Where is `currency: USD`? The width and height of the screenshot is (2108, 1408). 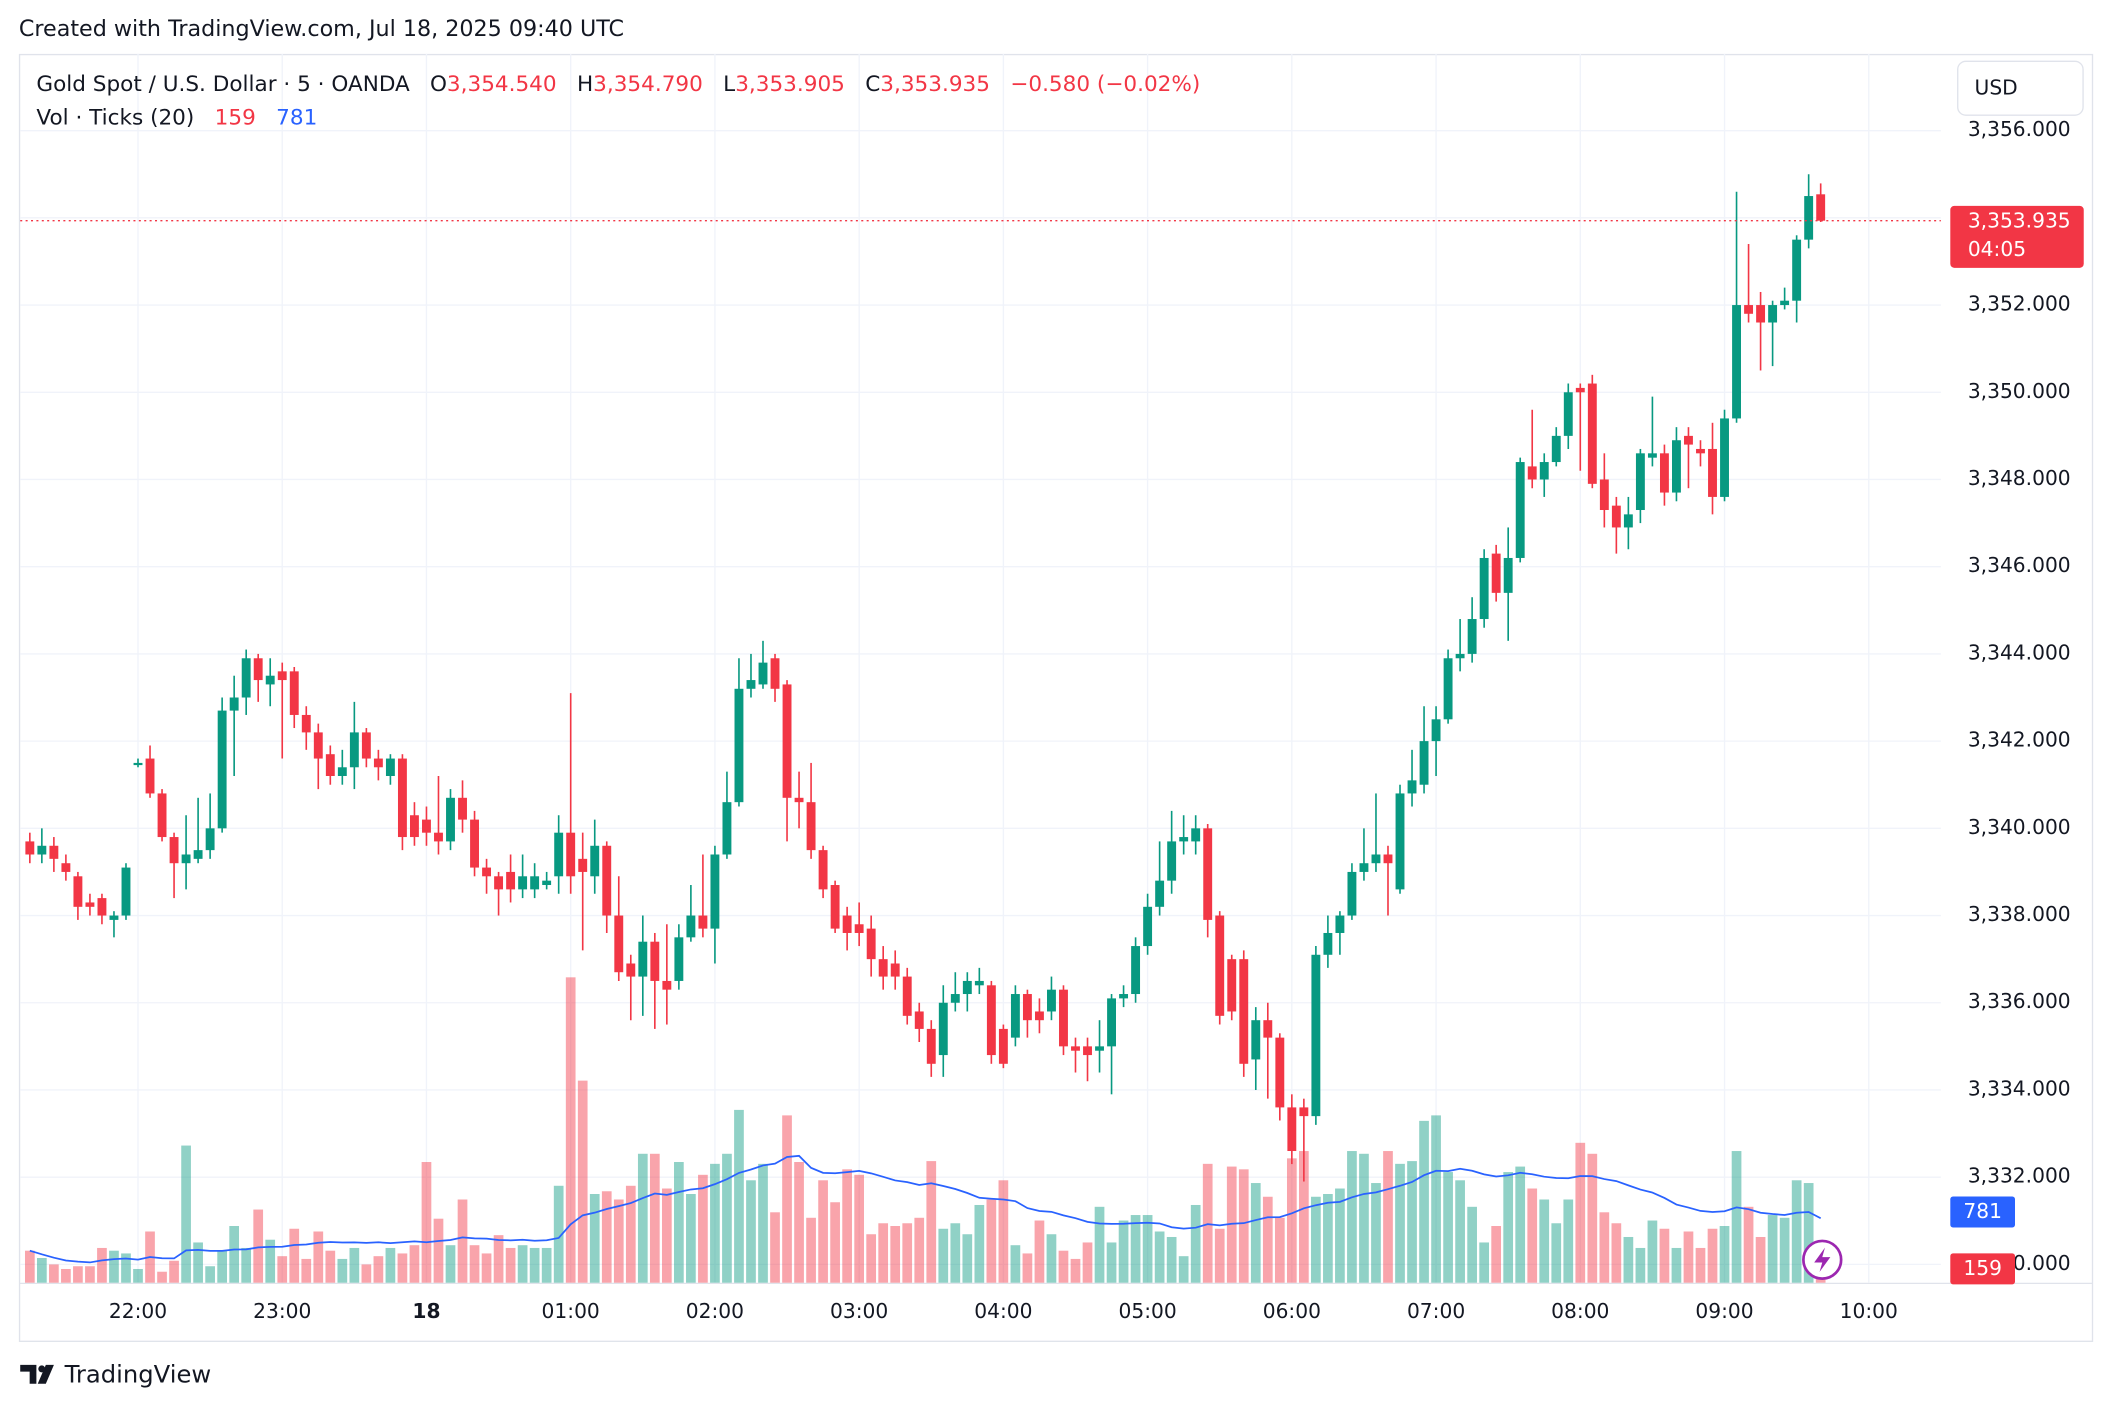 currency: USD is located at coordinates (1996, 87).